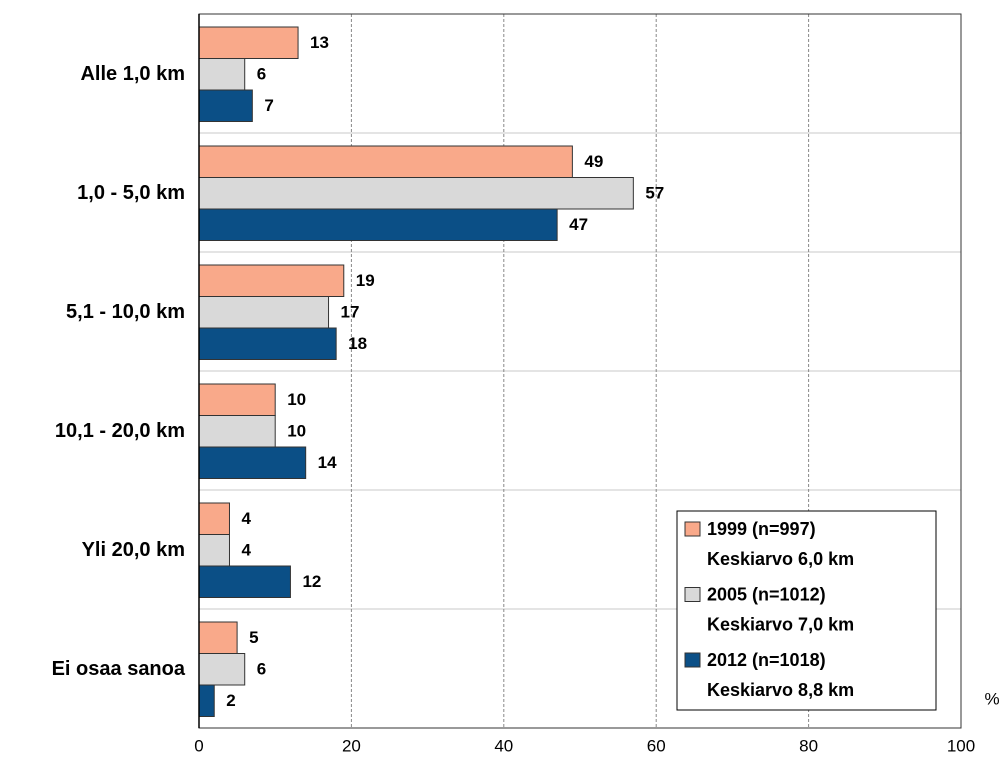 The height and width of the screenshot is (762, 1003). What do you see at coordinates (780, 559) in the screenshot?
I see `legend-average: Keskiarvo 6,0 km` at bounding box center [780, 559].